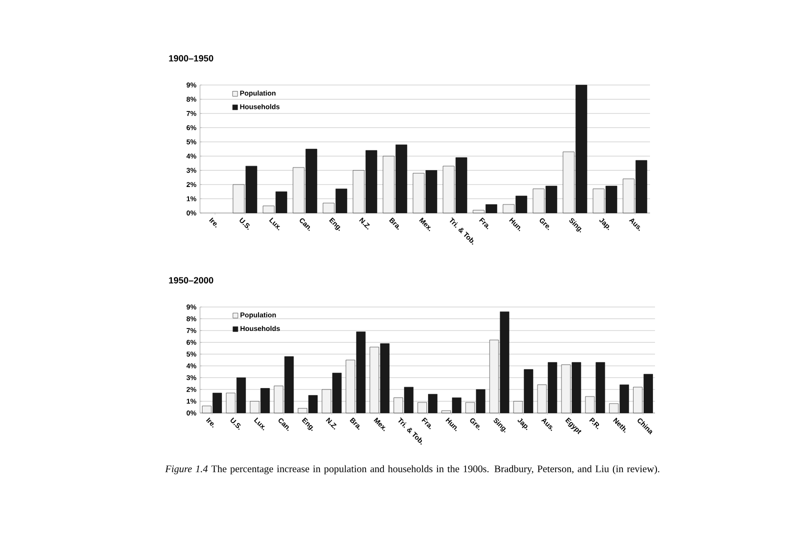  Describe the element at coordinates (191, 58) in the screenshot. I see `chart-title: 1900–1950` at that location.